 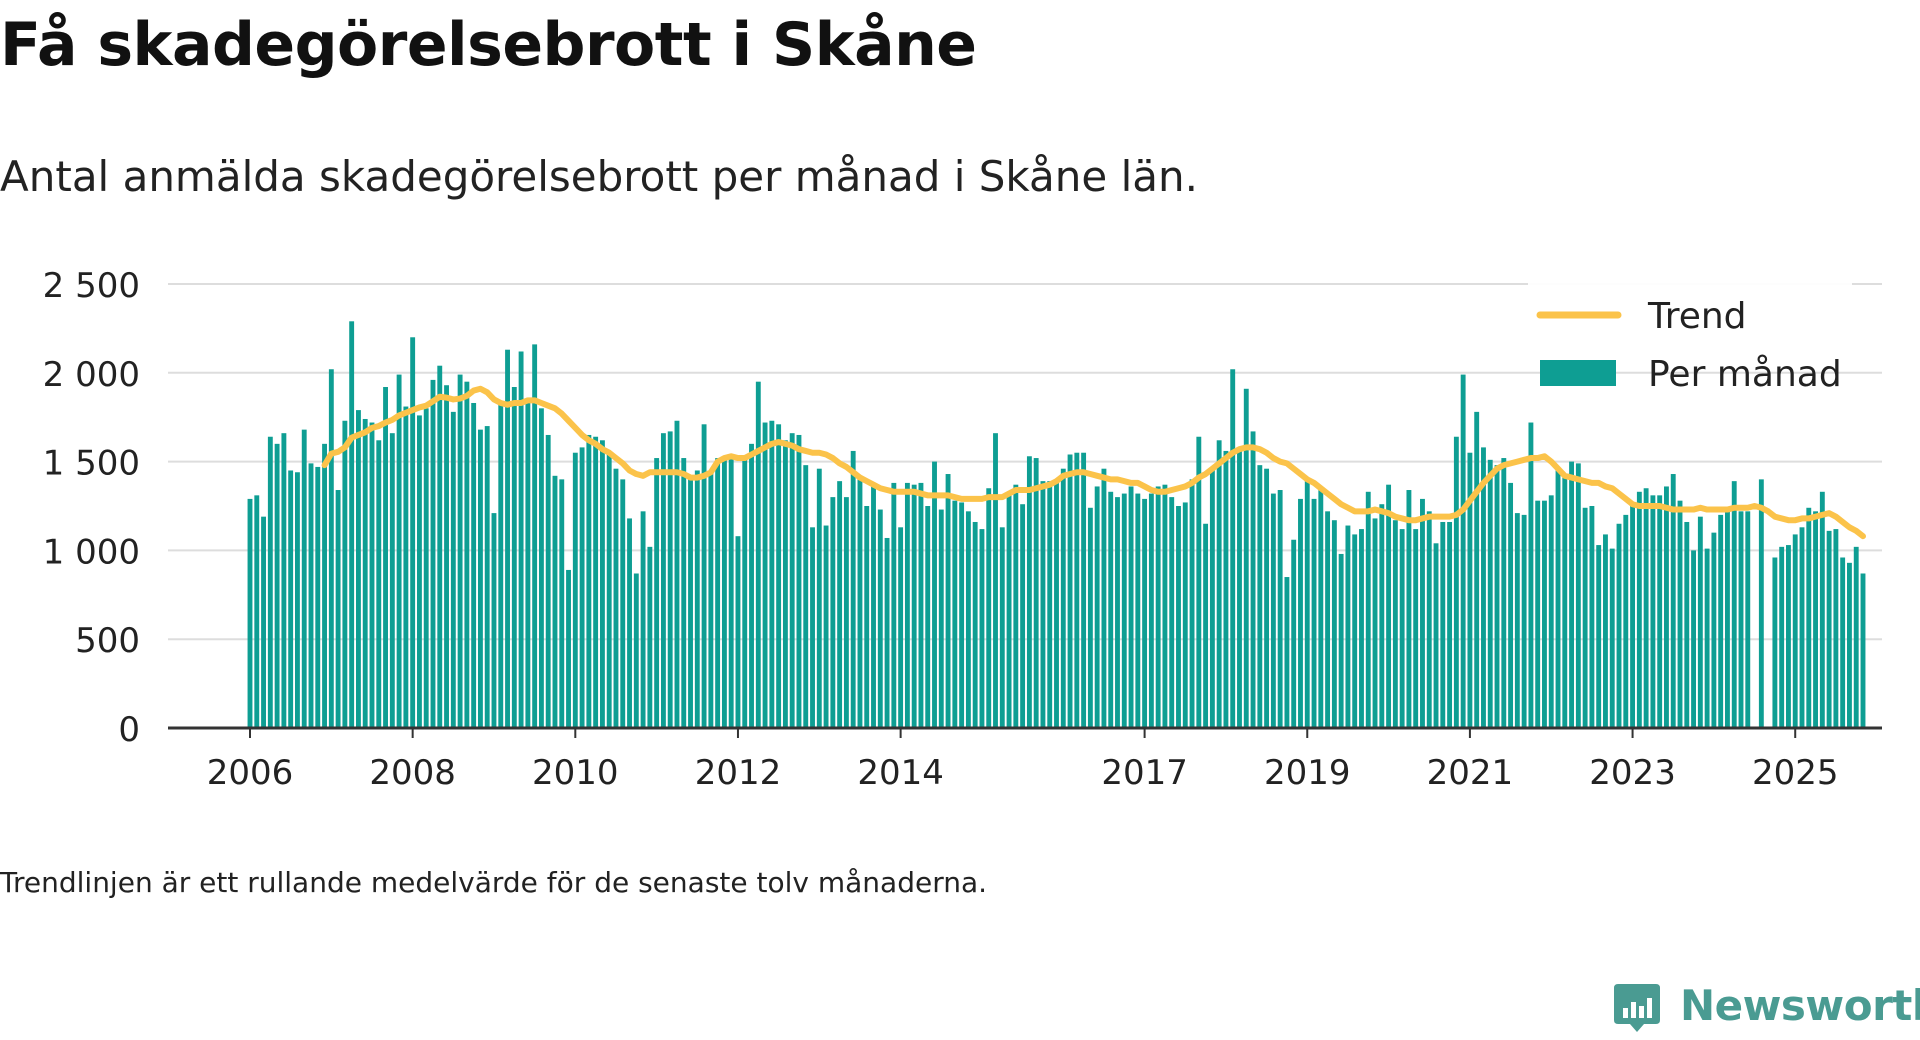 What do you see at coordinates (1800, 1005) in the screenshot?
I see `brand-name: Newsworthy` at bounding box center [1800, 1005].